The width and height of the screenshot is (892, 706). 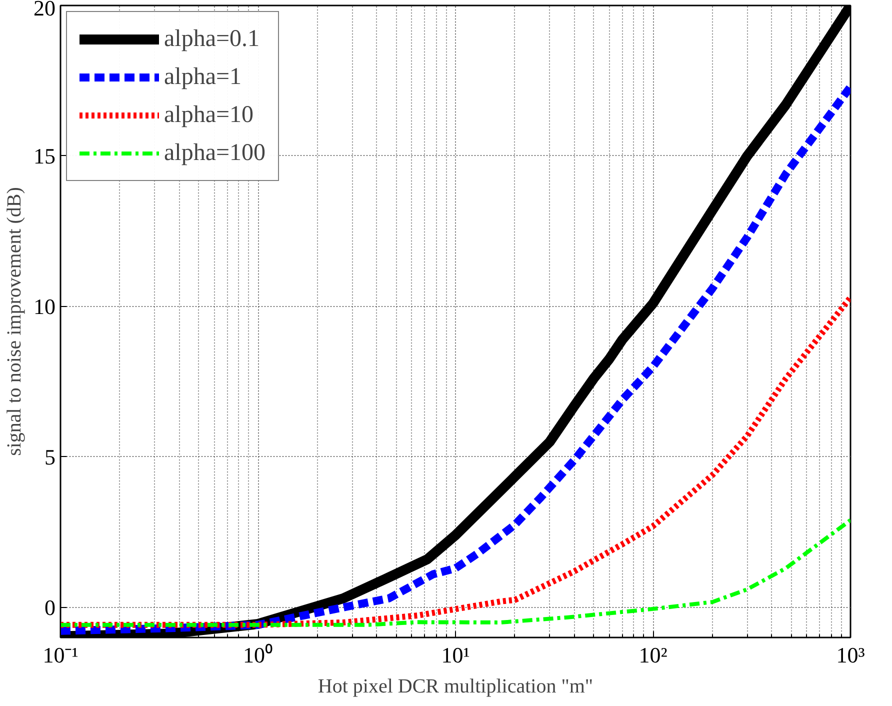 What do you see at coordinates (653, 655) in the screenshot?
I see `x-tick-label: 10²` at bounding box center [653, 655].